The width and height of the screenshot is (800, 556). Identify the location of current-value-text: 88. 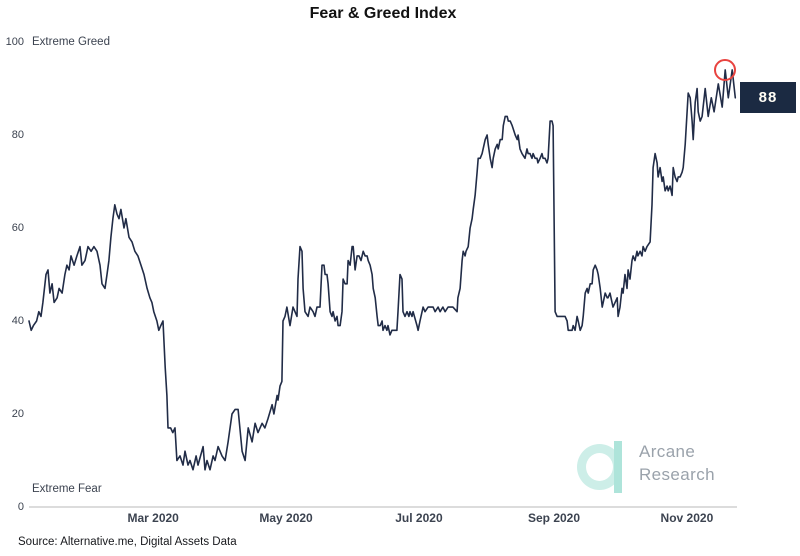
(768, 97).